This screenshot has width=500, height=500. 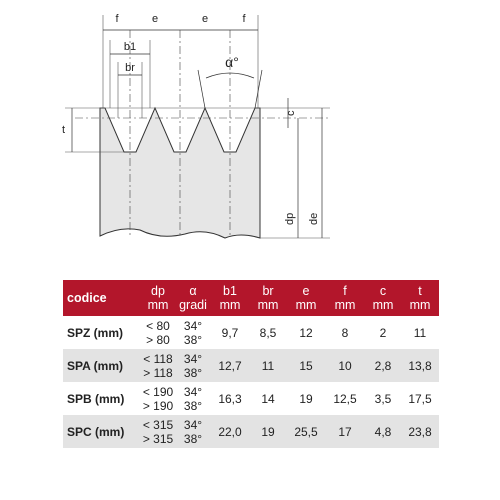 I want to click on header-cell: b1 mm, so click(x=230, y=298).